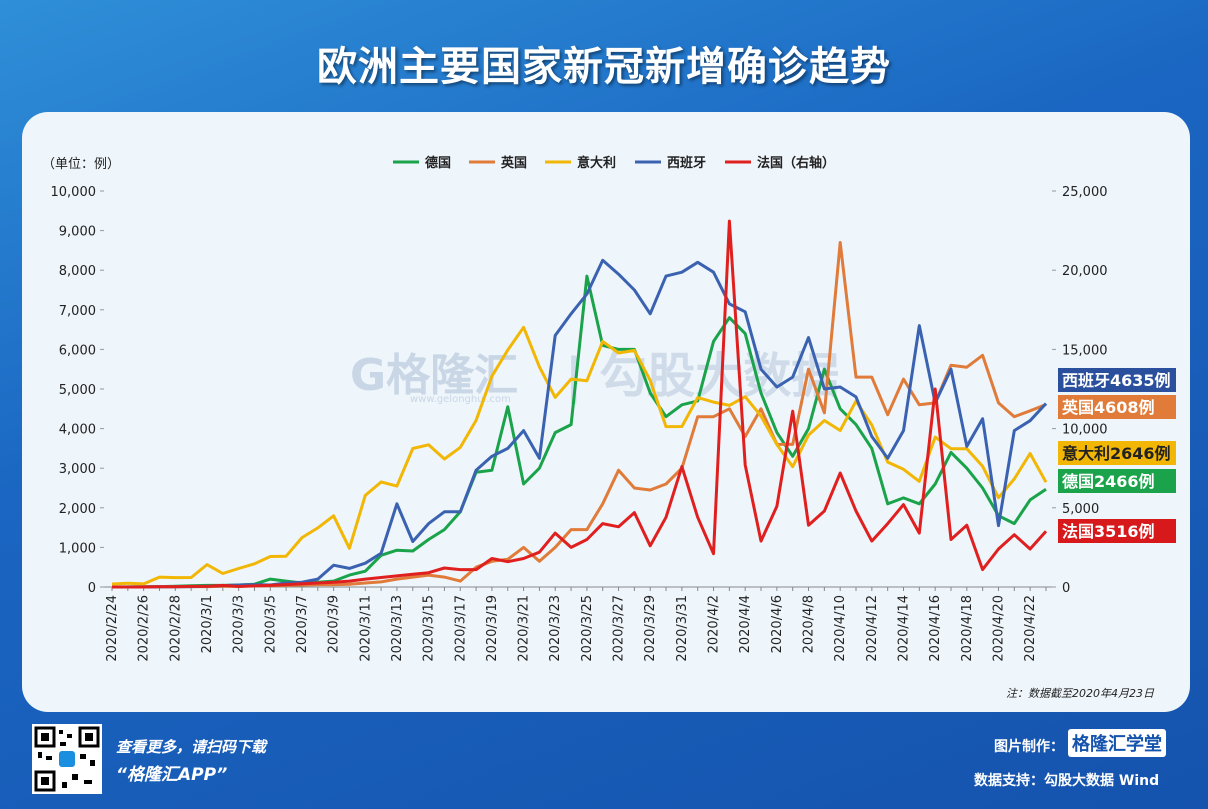 The height and width of the screenshot is (809, 1208). I want to click on footer-text: 查看更多，请扫码下载, so click(191, 747).